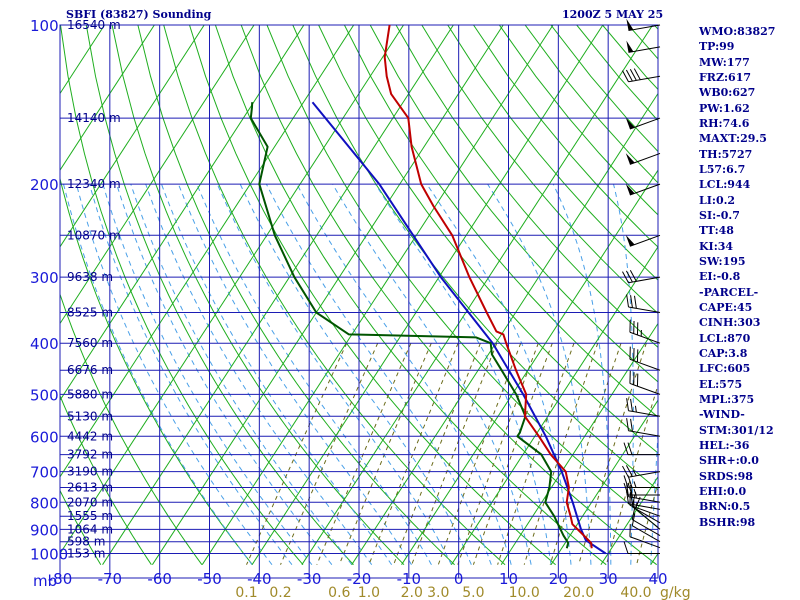  Describe the element at coordinates (508, 579) in the screenshot. I see `temperature-tick-label: 10` at that location.